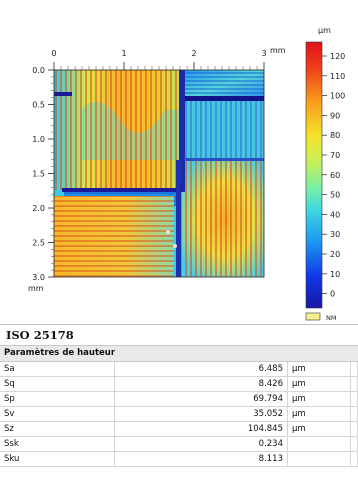  I want to click on y-tick-label: 2.0, so click(38, 208).